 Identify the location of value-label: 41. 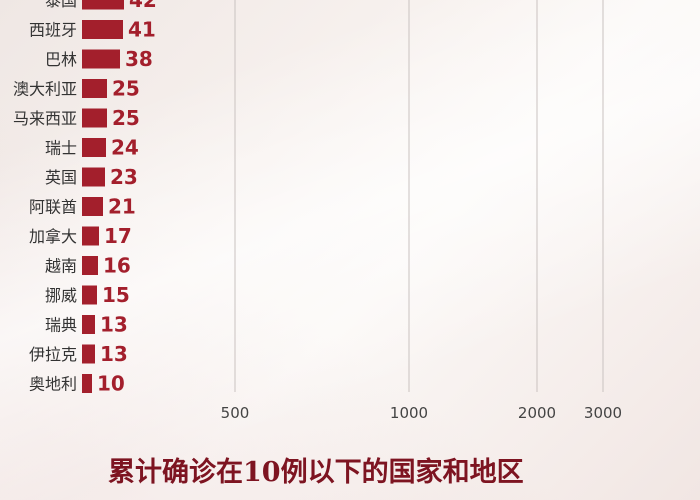
(142, 30).